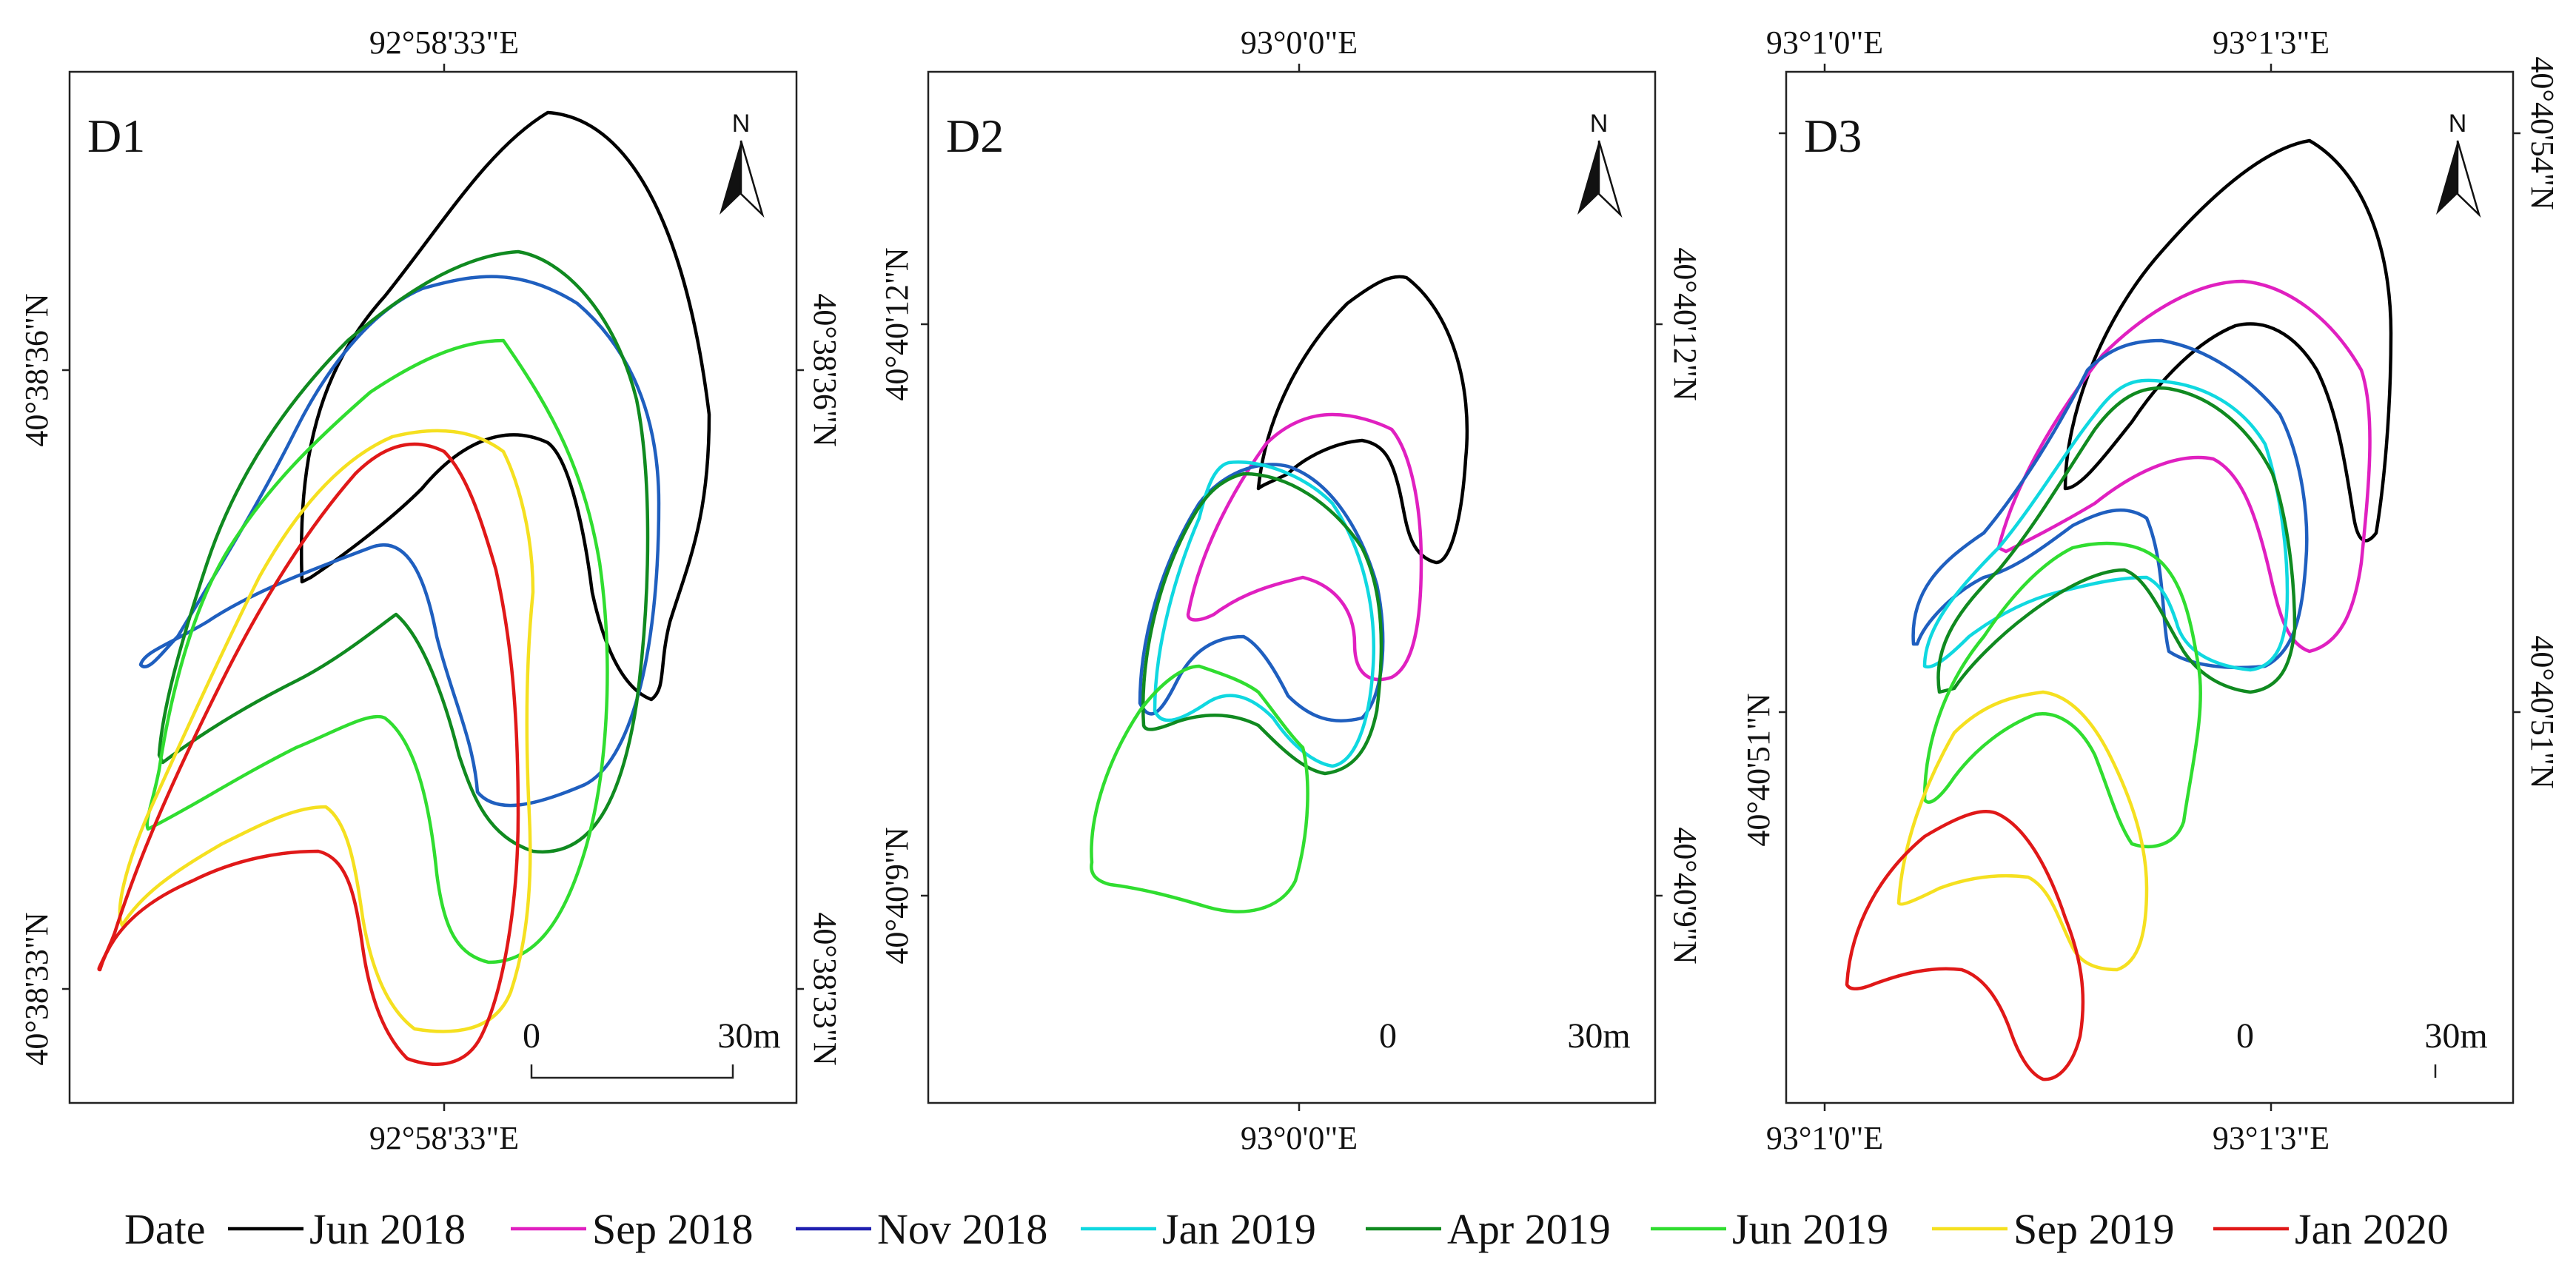 Image resolution: width=2576 pixels, height=1268 pixels. I want to click on panel-label-d1: D1, so click(116, 136).